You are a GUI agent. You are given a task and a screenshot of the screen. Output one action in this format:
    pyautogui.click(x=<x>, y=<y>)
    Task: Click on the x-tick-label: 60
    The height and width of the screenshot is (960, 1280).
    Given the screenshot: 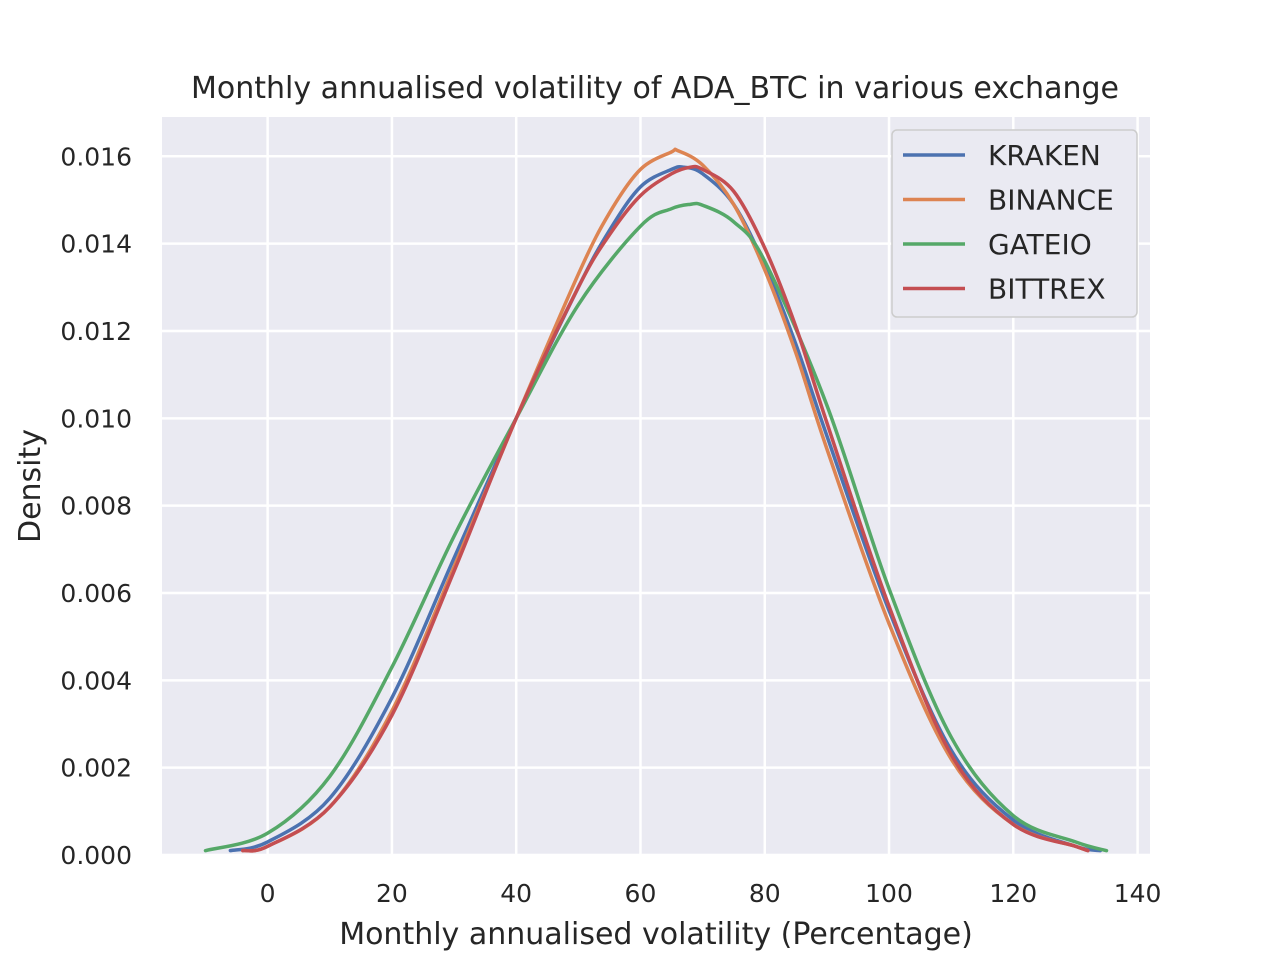 What is the action you would take?
    pyautogui.click(x=641, y=893)
    